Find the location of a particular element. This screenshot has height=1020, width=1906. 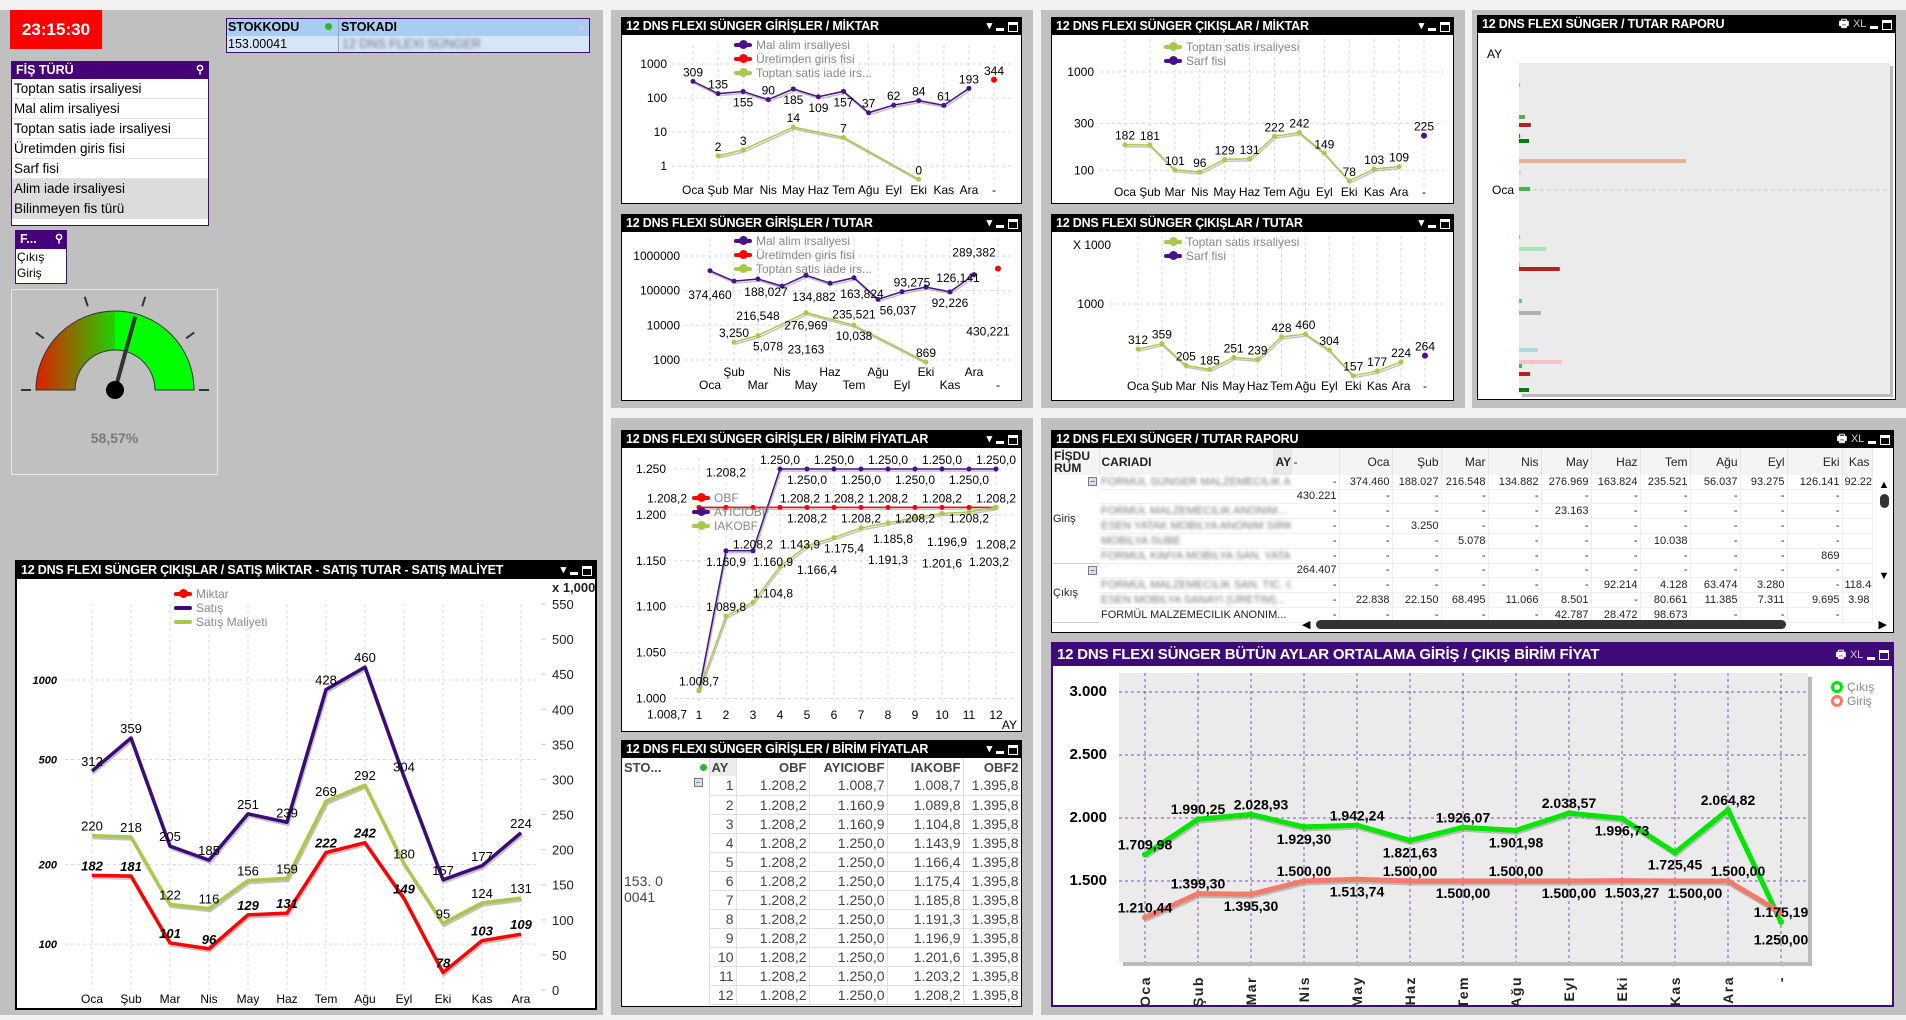

vertical-scrollbar: ▲ ▼ is located at coordinates (1884, 534).